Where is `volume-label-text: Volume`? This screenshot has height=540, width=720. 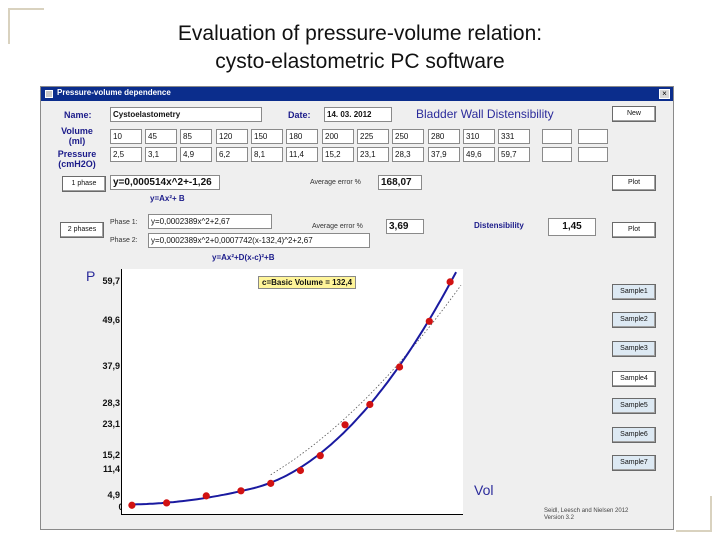 volume-label-text: Volume is located at coordinates (77, 131).